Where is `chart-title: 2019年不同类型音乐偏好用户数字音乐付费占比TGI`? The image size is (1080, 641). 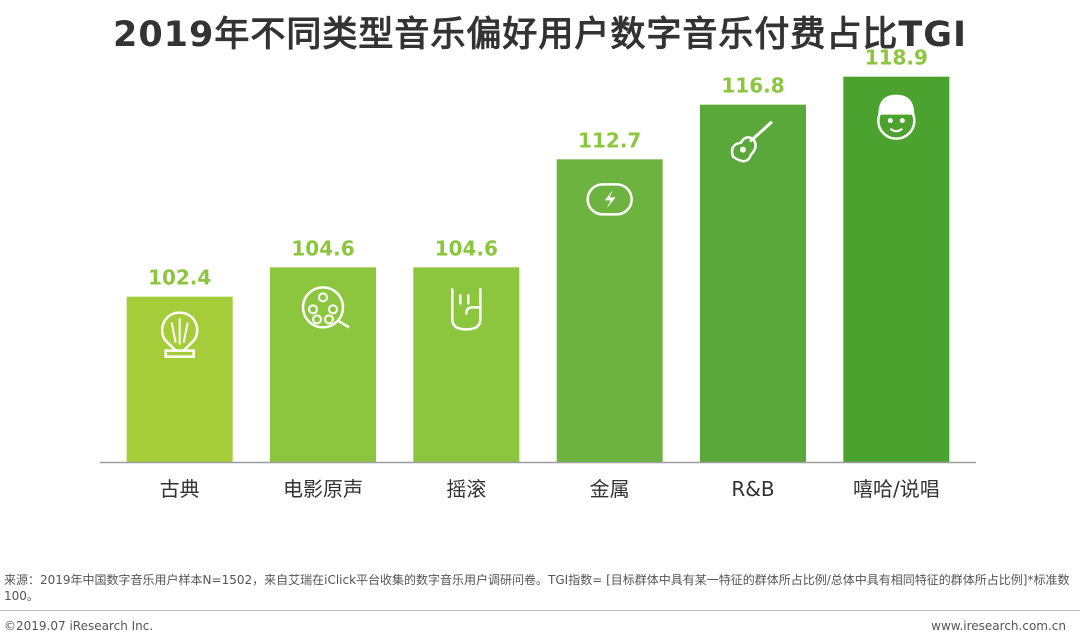 chart-title: 2019年不同类型音乐偏好用户数字音乐付费占比TGI is located at coordinates (540, 35).